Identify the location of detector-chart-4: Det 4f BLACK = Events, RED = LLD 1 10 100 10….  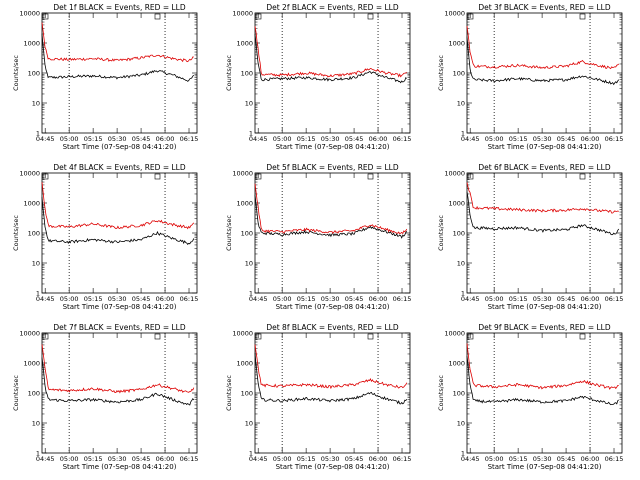
(105, 237).